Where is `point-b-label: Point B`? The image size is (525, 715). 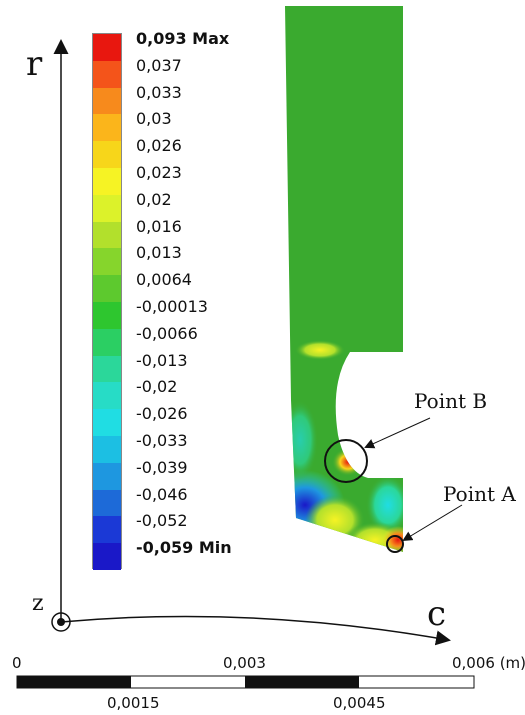
point-b-label: Point B is located at coordinates (451, 401).